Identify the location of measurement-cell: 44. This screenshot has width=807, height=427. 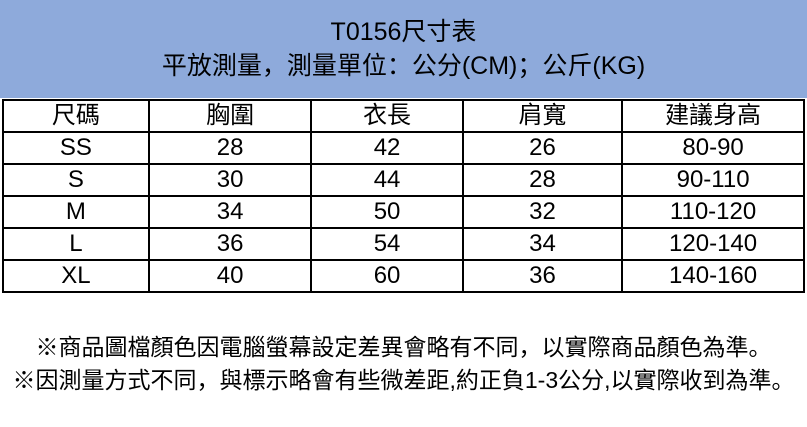
(387, 180).